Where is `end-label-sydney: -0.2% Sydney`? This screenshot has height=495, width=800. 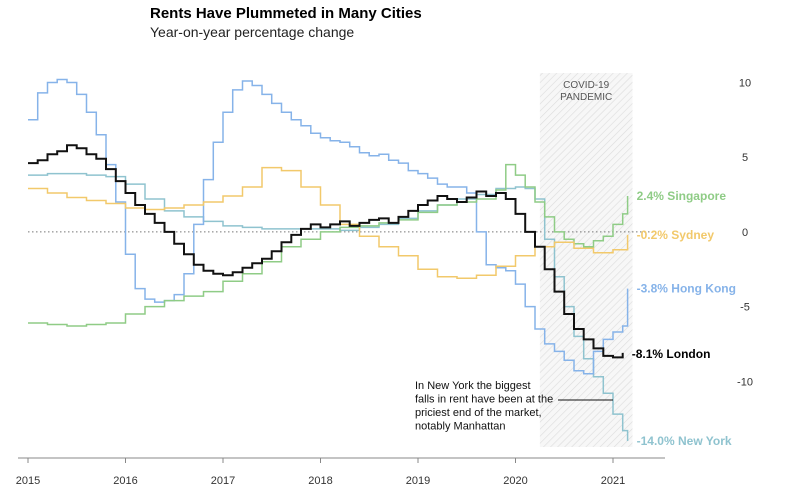 end-label-sydney: -0.2% Sydney is located at coordinates (676, 235).